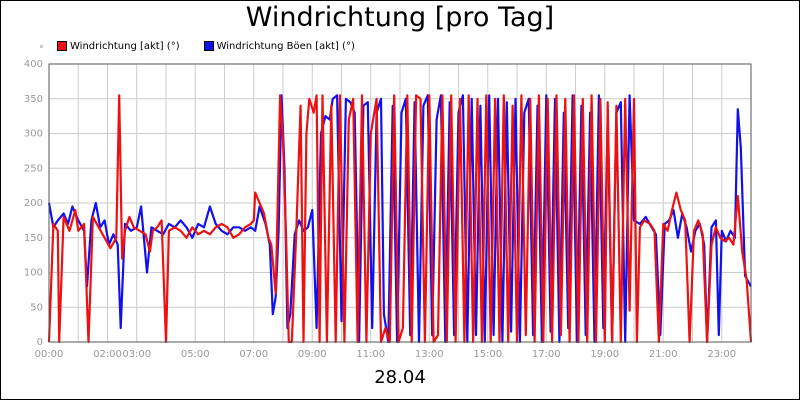 The height and width of the screenshot is (400, 800). What do you see at coordinates (125, 46) in the screenshot?
I see `legend-label-windrichtung: Windrichtung [akt] (°)` at bounding box center [125, 46].